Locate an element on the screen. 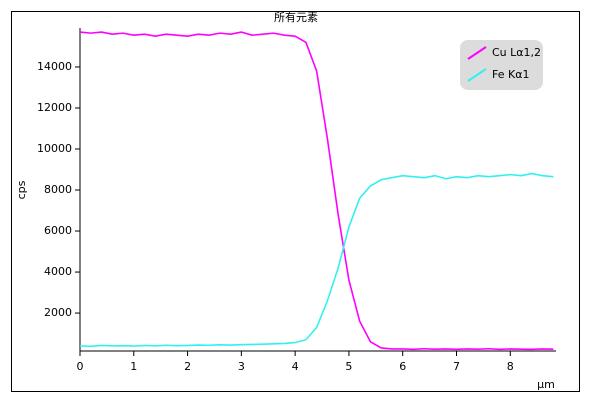 The image size is (593, 407). legend-label: Cu Lα1,2 is located at coordinates (516, 52).